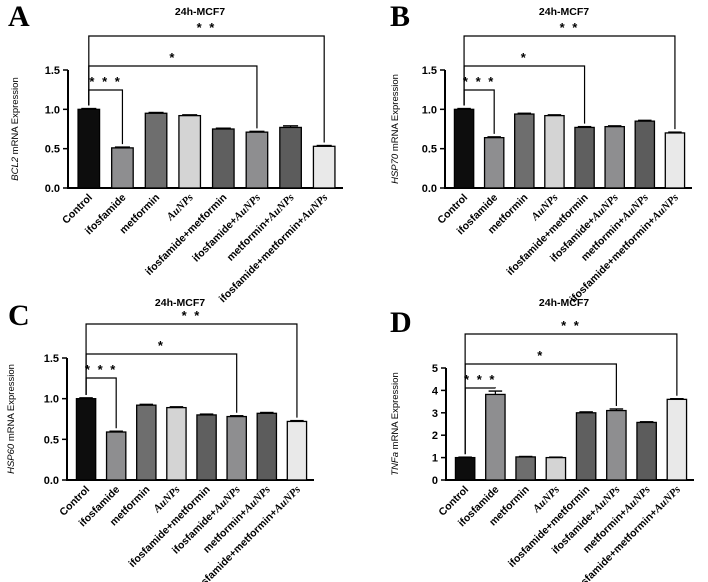 The image size is (708, 582). I want to click on panel-letter: C, so click(19, 315).